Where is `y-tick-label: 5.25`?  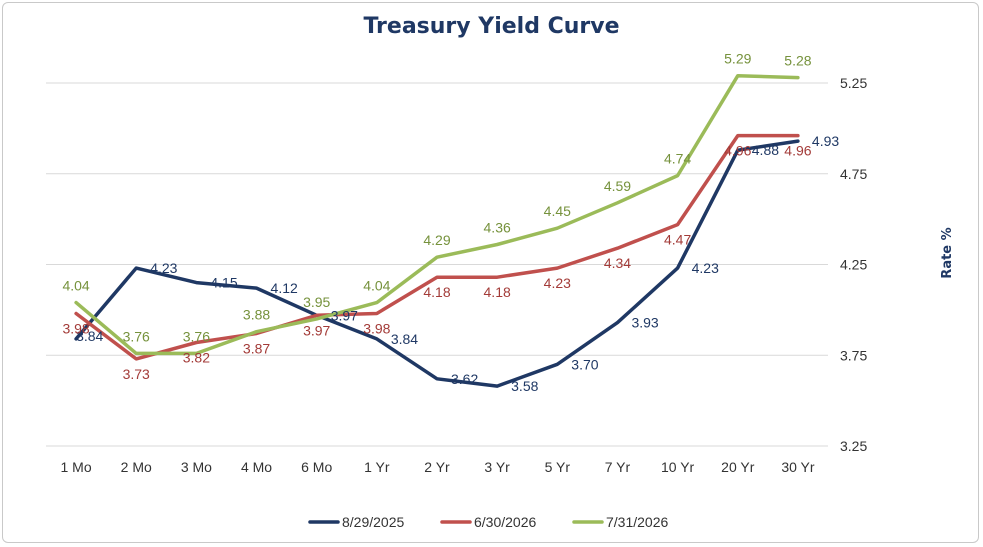
y-tick-label: 5.25 is located at coordinates (853, 83).